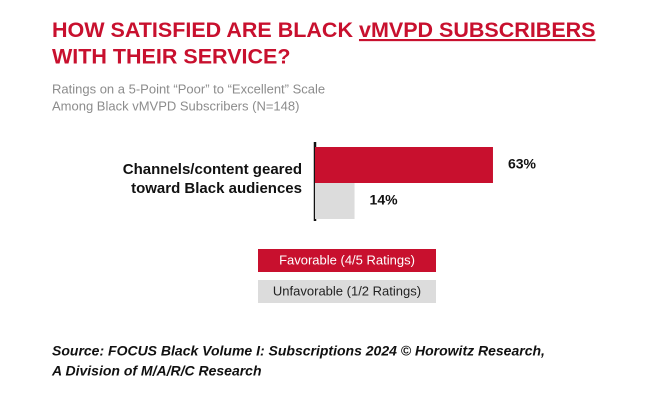 The image size is (650, 401). Describe the element at coordinates (171, 57) in the screenshot. I see `chart-title: WITH THEIR SERVICE?` at that location.